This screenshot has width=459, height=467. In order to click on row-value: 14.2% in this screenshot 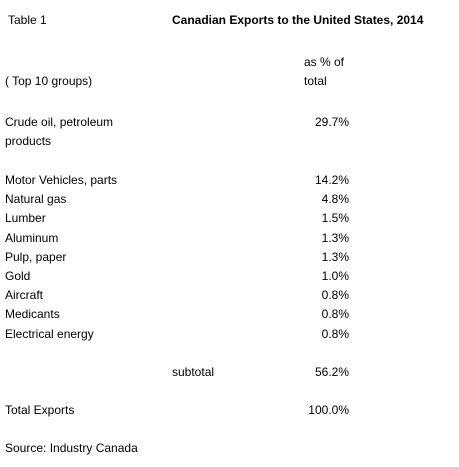, I will do `click(331, 180)`.